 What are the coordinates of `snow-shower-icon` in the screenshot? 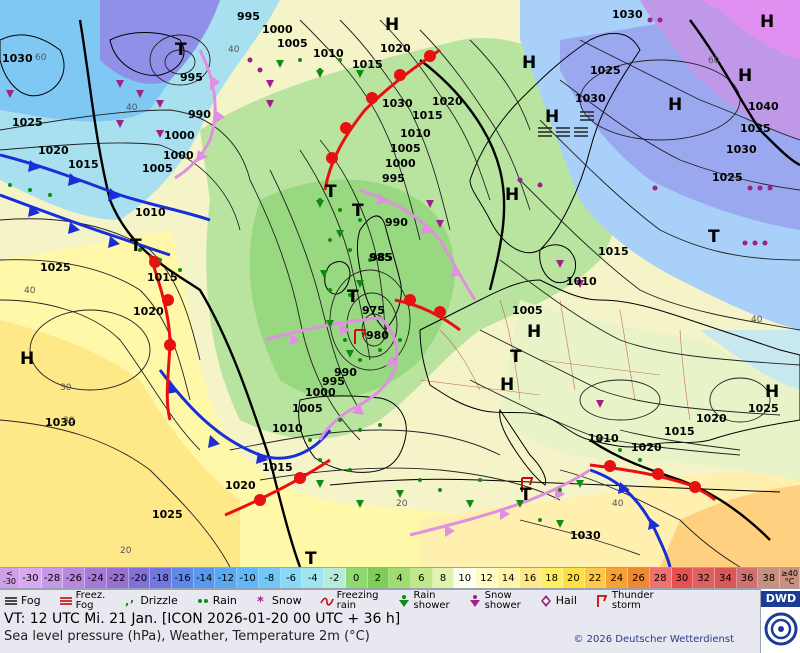 It's located at (475, 601).